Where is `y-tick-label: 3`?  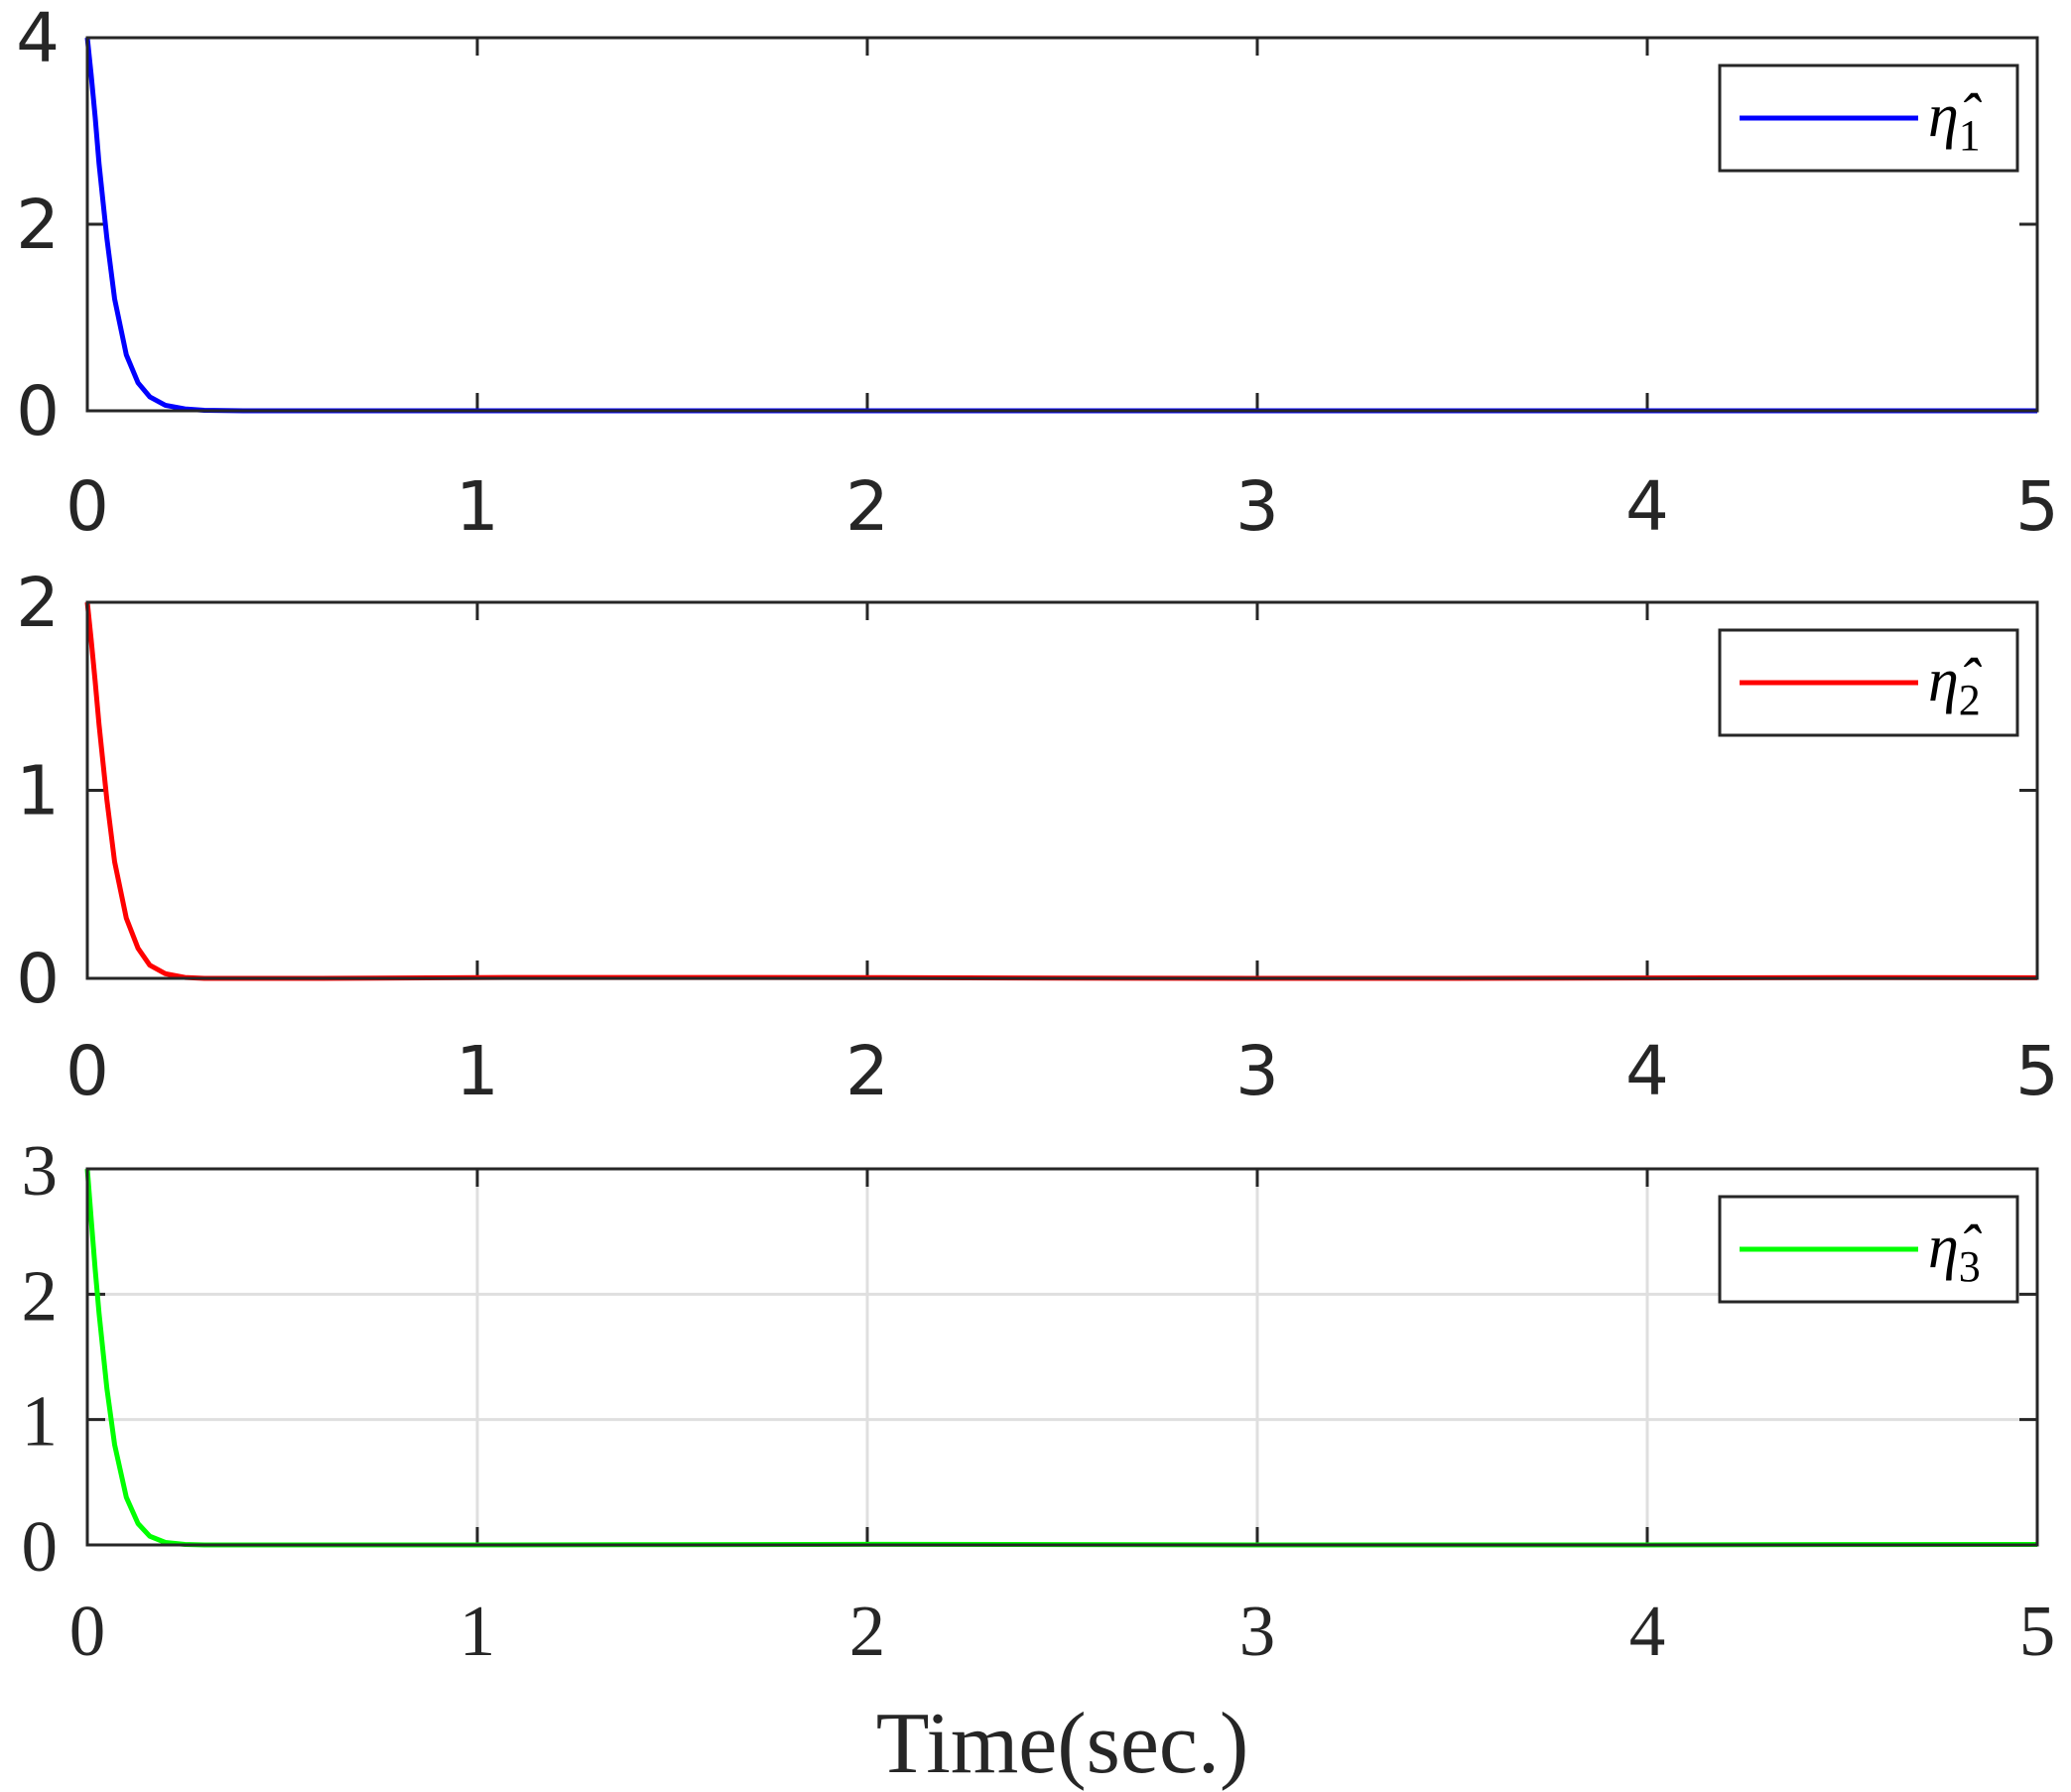
y-tick-label: 3 is located at coordinates (40, 1170).